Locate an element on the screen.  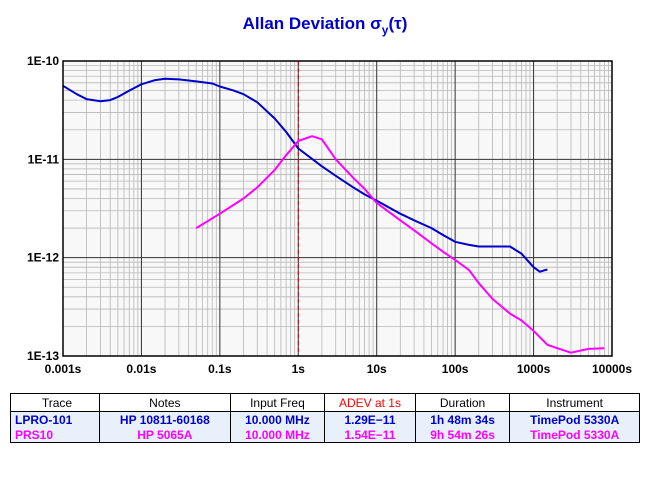
chart-title: Allan Deviation σy(τ) is located at coordinates (325, 25).